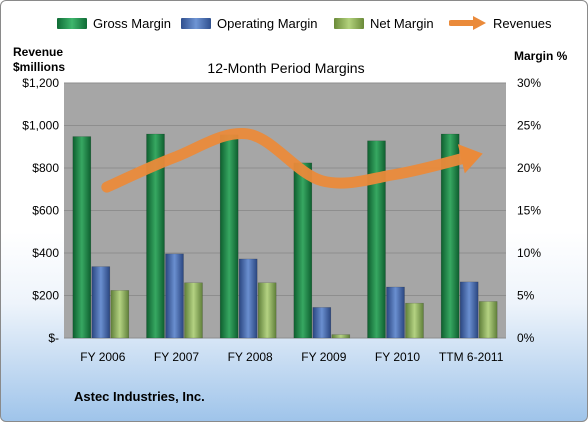 This screenshot has height=422, width=588. I want to click on legend-operating-margin: Operating Margin, so click(249, 23).